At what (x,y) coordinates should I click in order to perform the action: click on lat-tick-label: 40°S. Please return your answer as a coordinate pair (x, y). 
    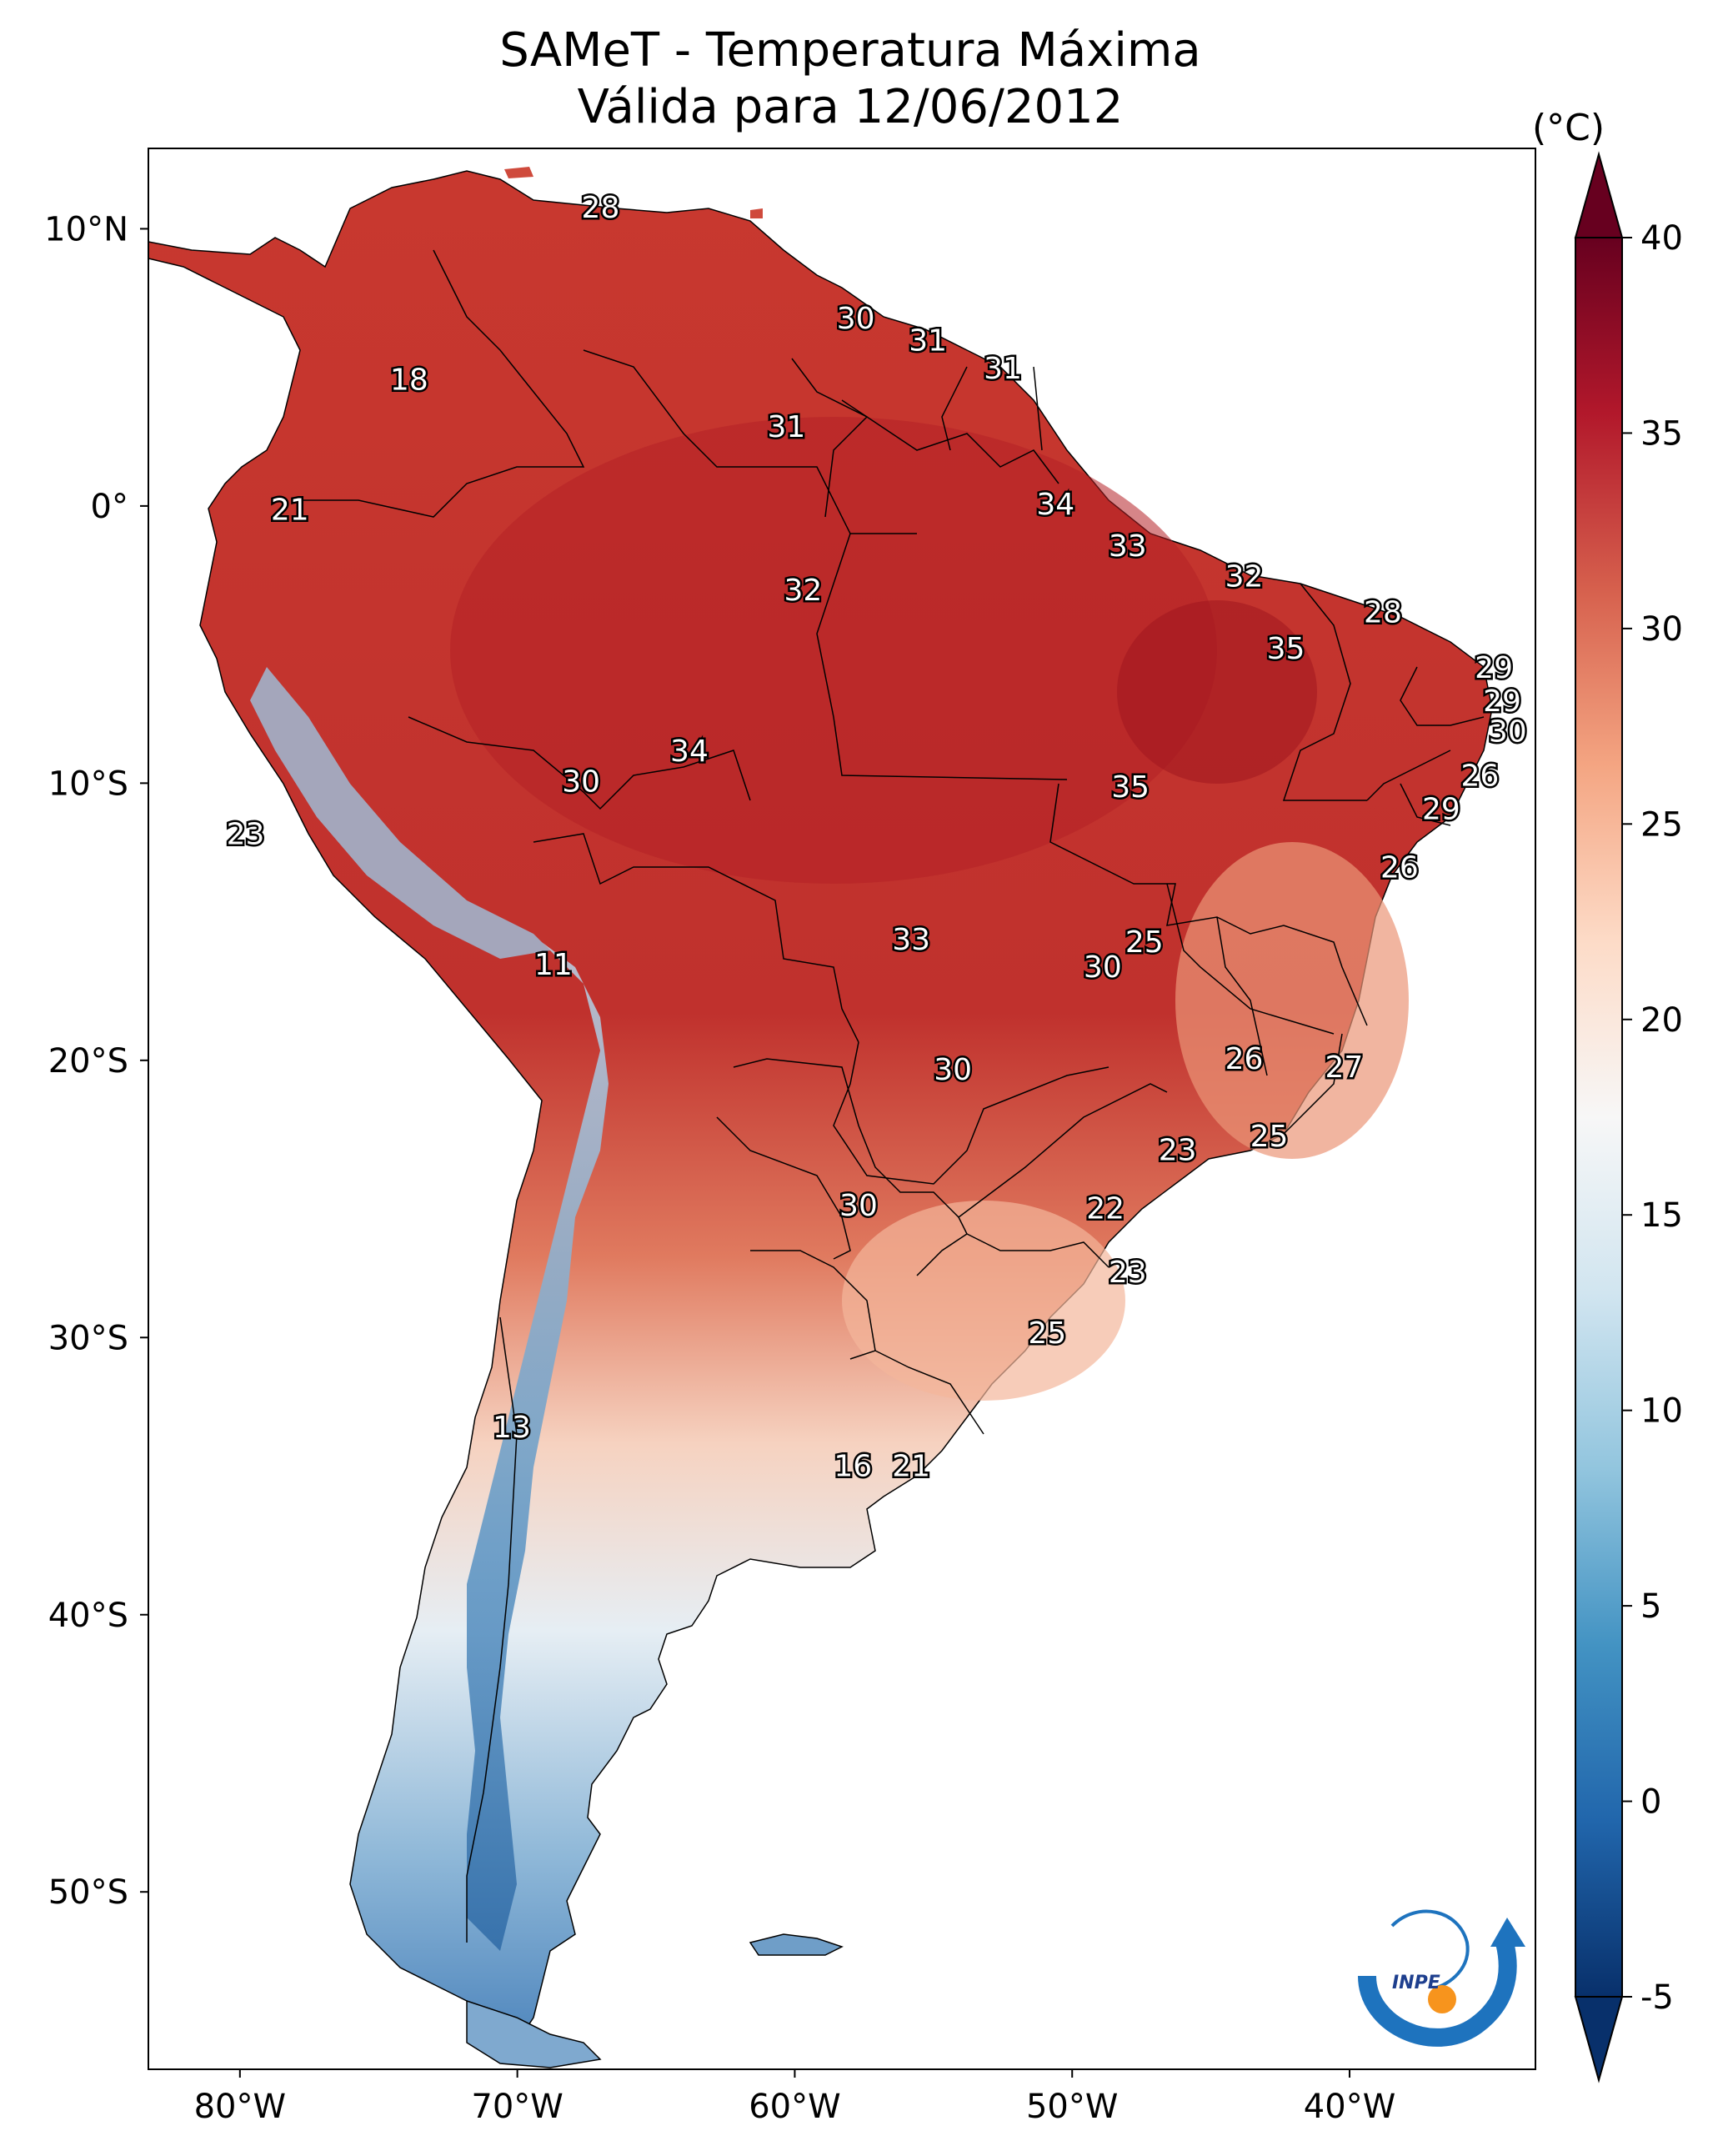
    Looking at the image, I should click on (88, 1616).